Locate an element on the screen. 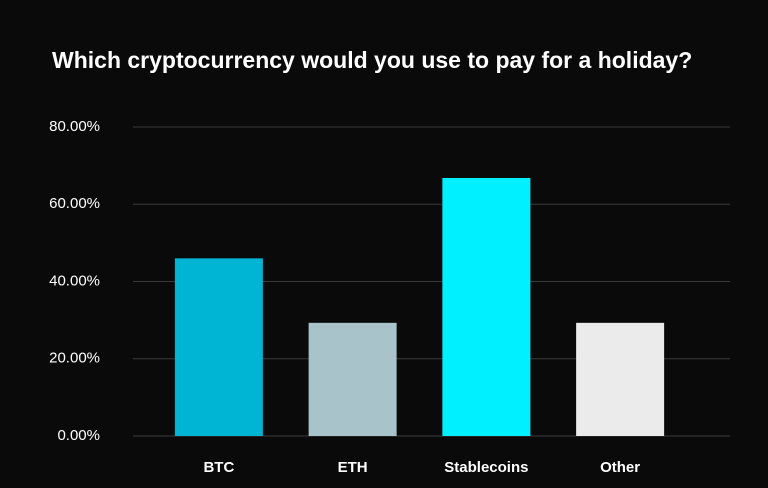 This screenshot has height=488, width=768. y-tick-label: 0.00% is located at coordinates (78, 435).